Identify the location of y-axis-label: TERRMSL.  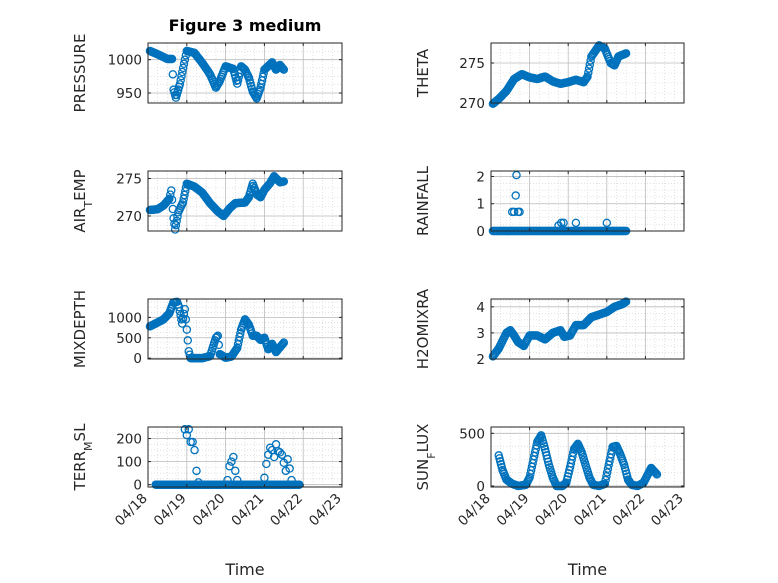
(83, 457).